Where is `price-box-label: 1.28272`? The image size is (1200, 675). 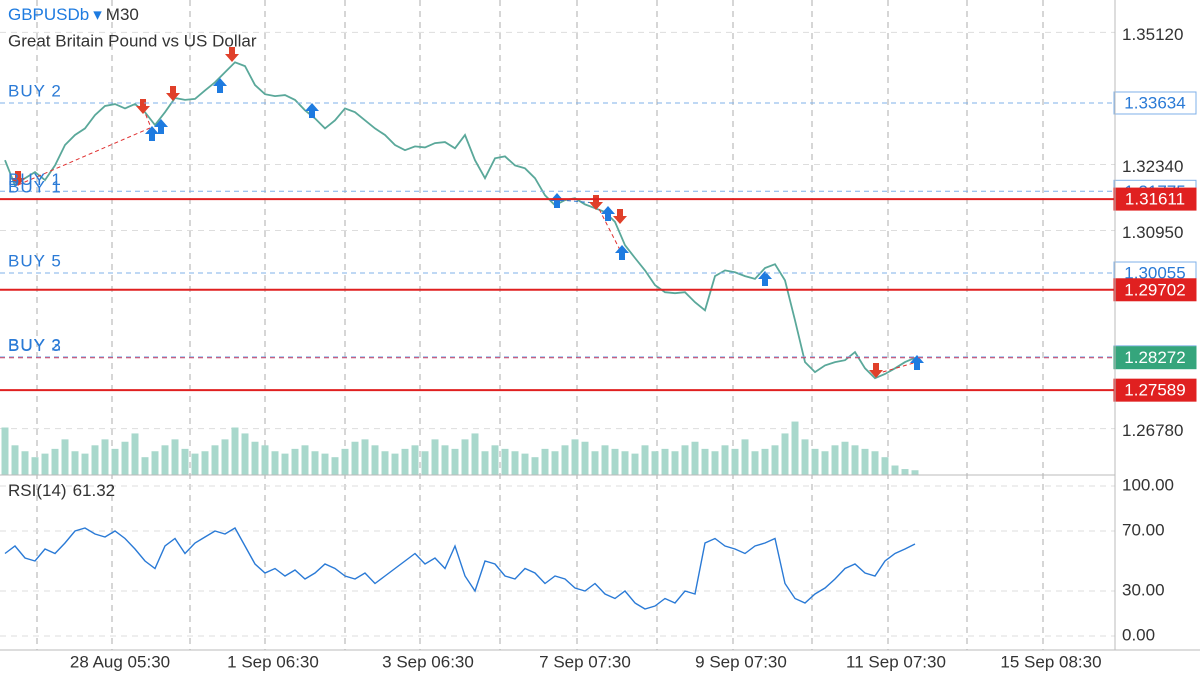 price-box-label: 1.28272 is located at coordinates (1154, 357).